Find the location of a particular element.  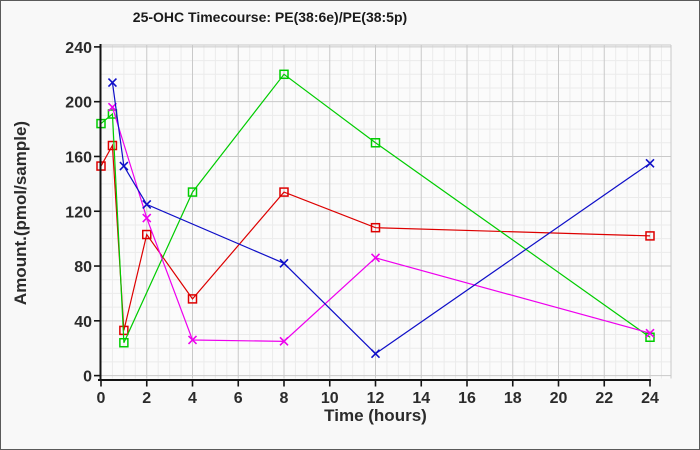

y-tick-label: 160 is located at coordinates (78, 157).